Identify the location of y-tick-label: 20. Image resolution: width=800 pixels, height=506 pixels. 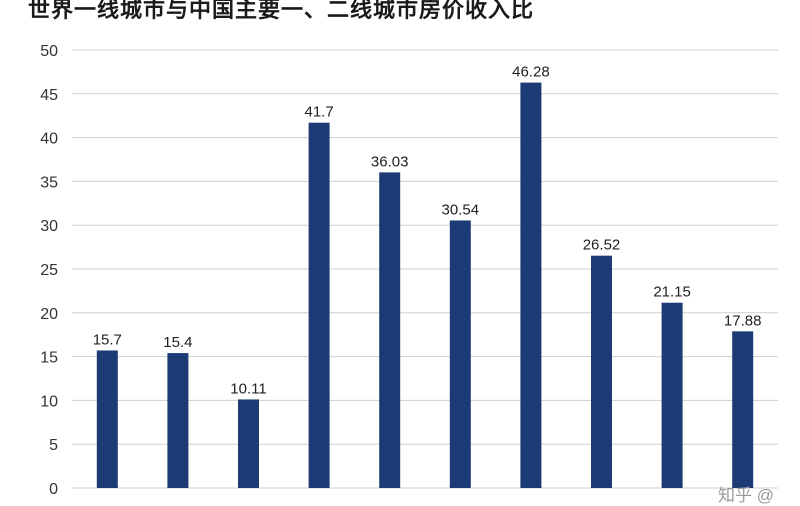
(49, 314).